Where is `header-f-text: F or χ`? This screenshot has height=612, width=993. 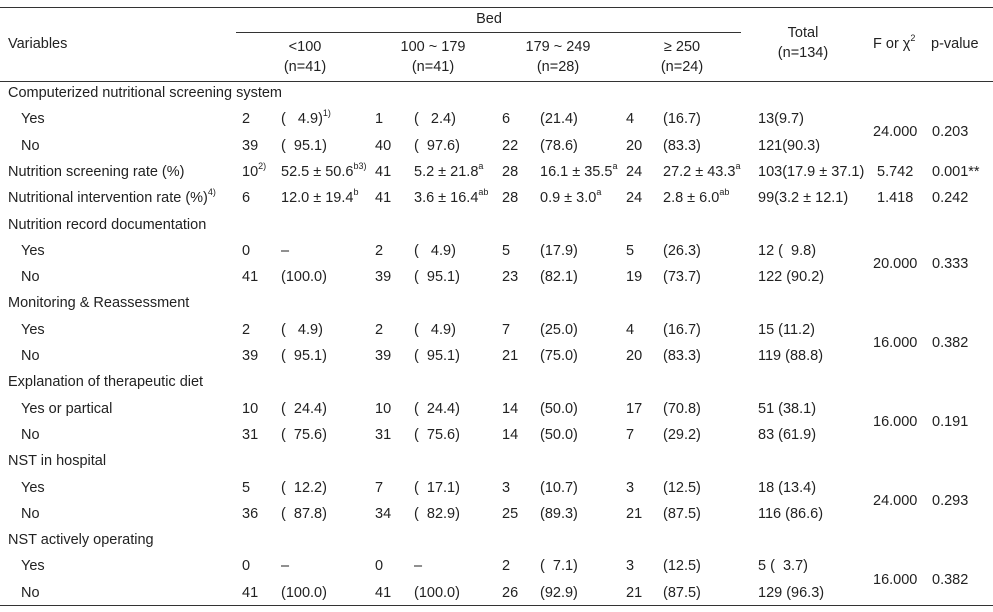 header-f-text: F or χ is located at coordinates (892, 44).